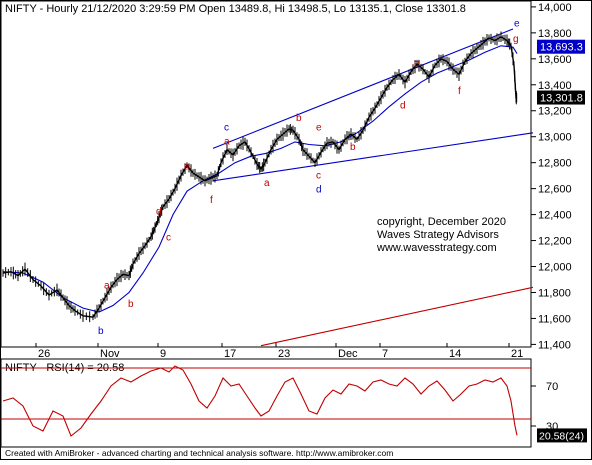  I want to click on copyright-line-1: copyright, December 2020, so click(441, 222).